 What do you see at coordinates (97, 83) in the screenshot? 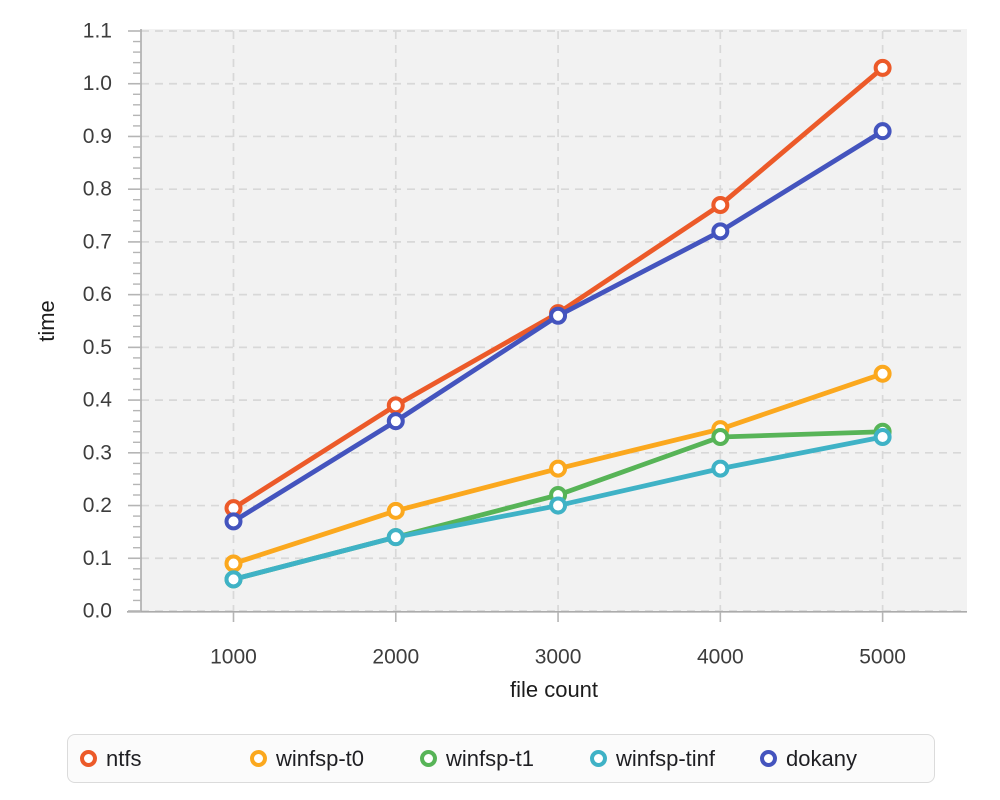
I see `y-axis-tick-label: 1.0` at bounding box center [97, 83].